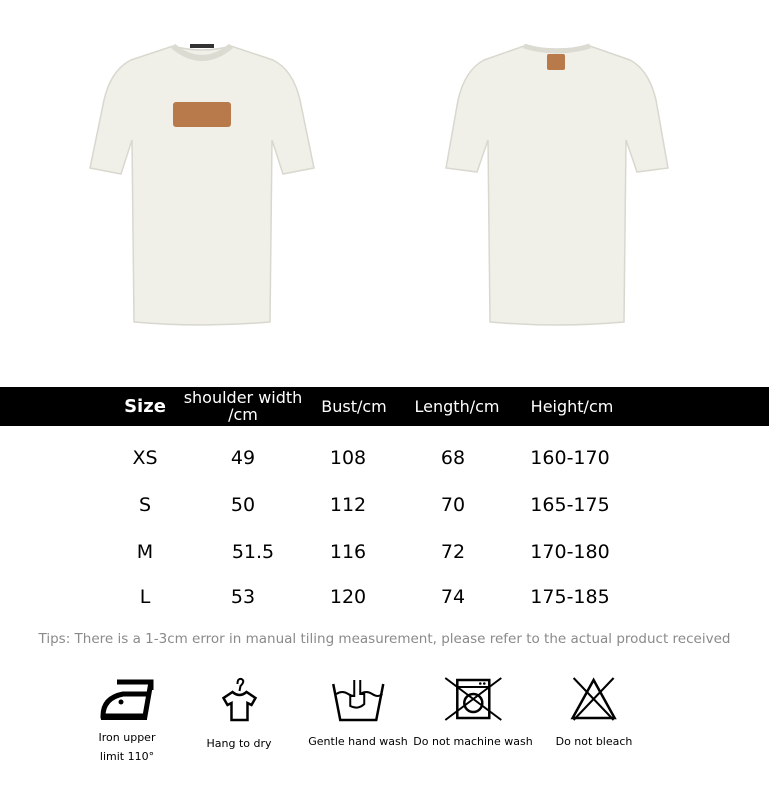 This screenshot has width=769, height=800. Describe the element at coordinates (253, 552) in the screenshot. I see `cell-shoulder: 51.5` at that location.